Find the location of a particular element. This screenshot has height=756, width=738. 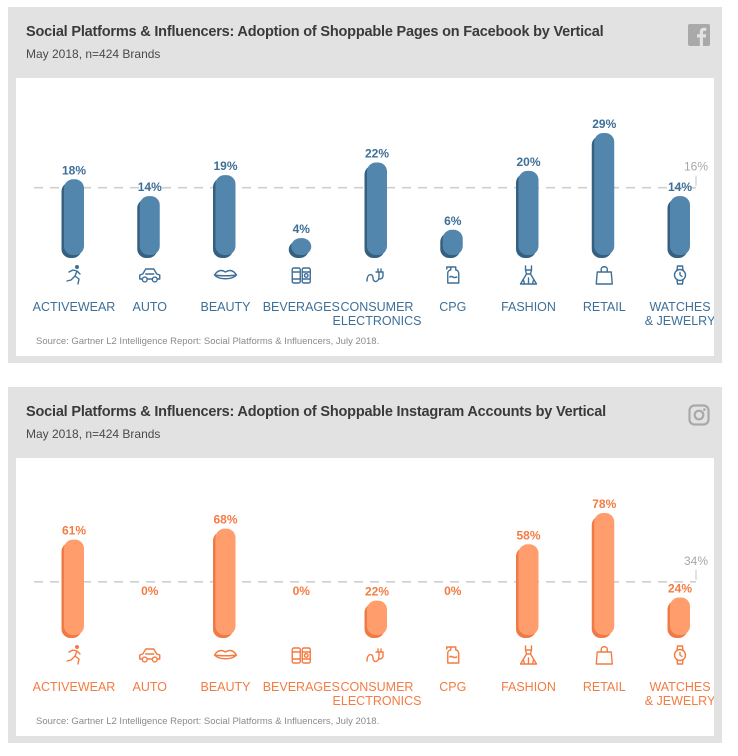

data-label: 78% is located at coordinates (604, 504).